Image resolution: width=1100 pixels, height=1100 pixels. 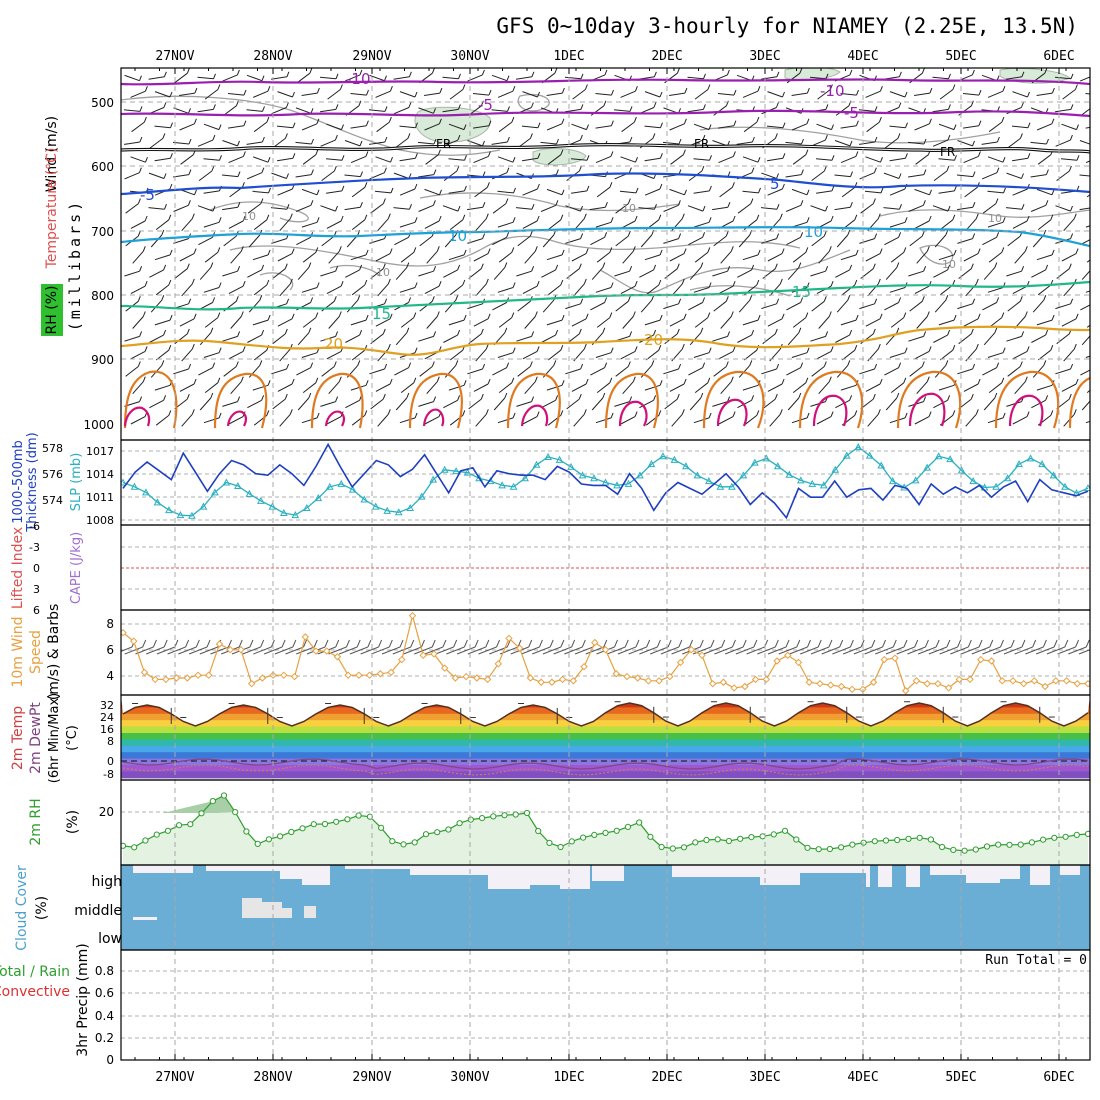 What do you see at coordinates (550, 568) in the screenshot?
I see `cape-panel: -6 -3 0 3 6 Lifted Index CAPE (J/kg)` at bounding box center [550, 568].